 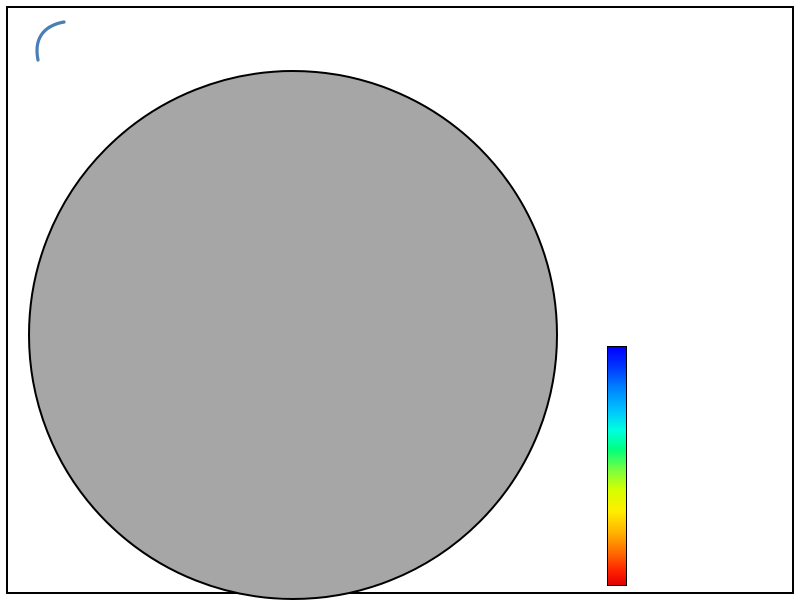 I want to click on lowell-digisonde-logo, so click(x=90, y=40).